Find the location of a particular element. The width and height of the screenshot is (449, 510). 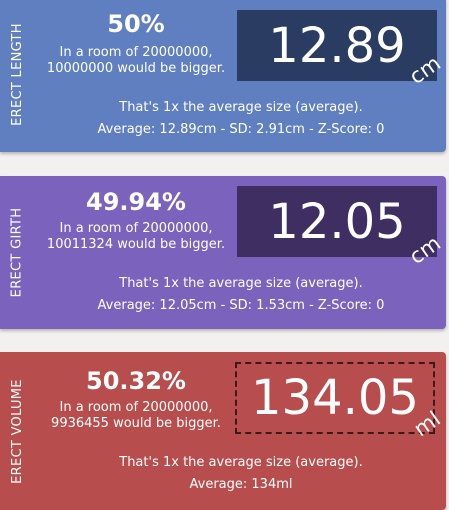

length-percentile: 50% is located at coordinates (136, 24).